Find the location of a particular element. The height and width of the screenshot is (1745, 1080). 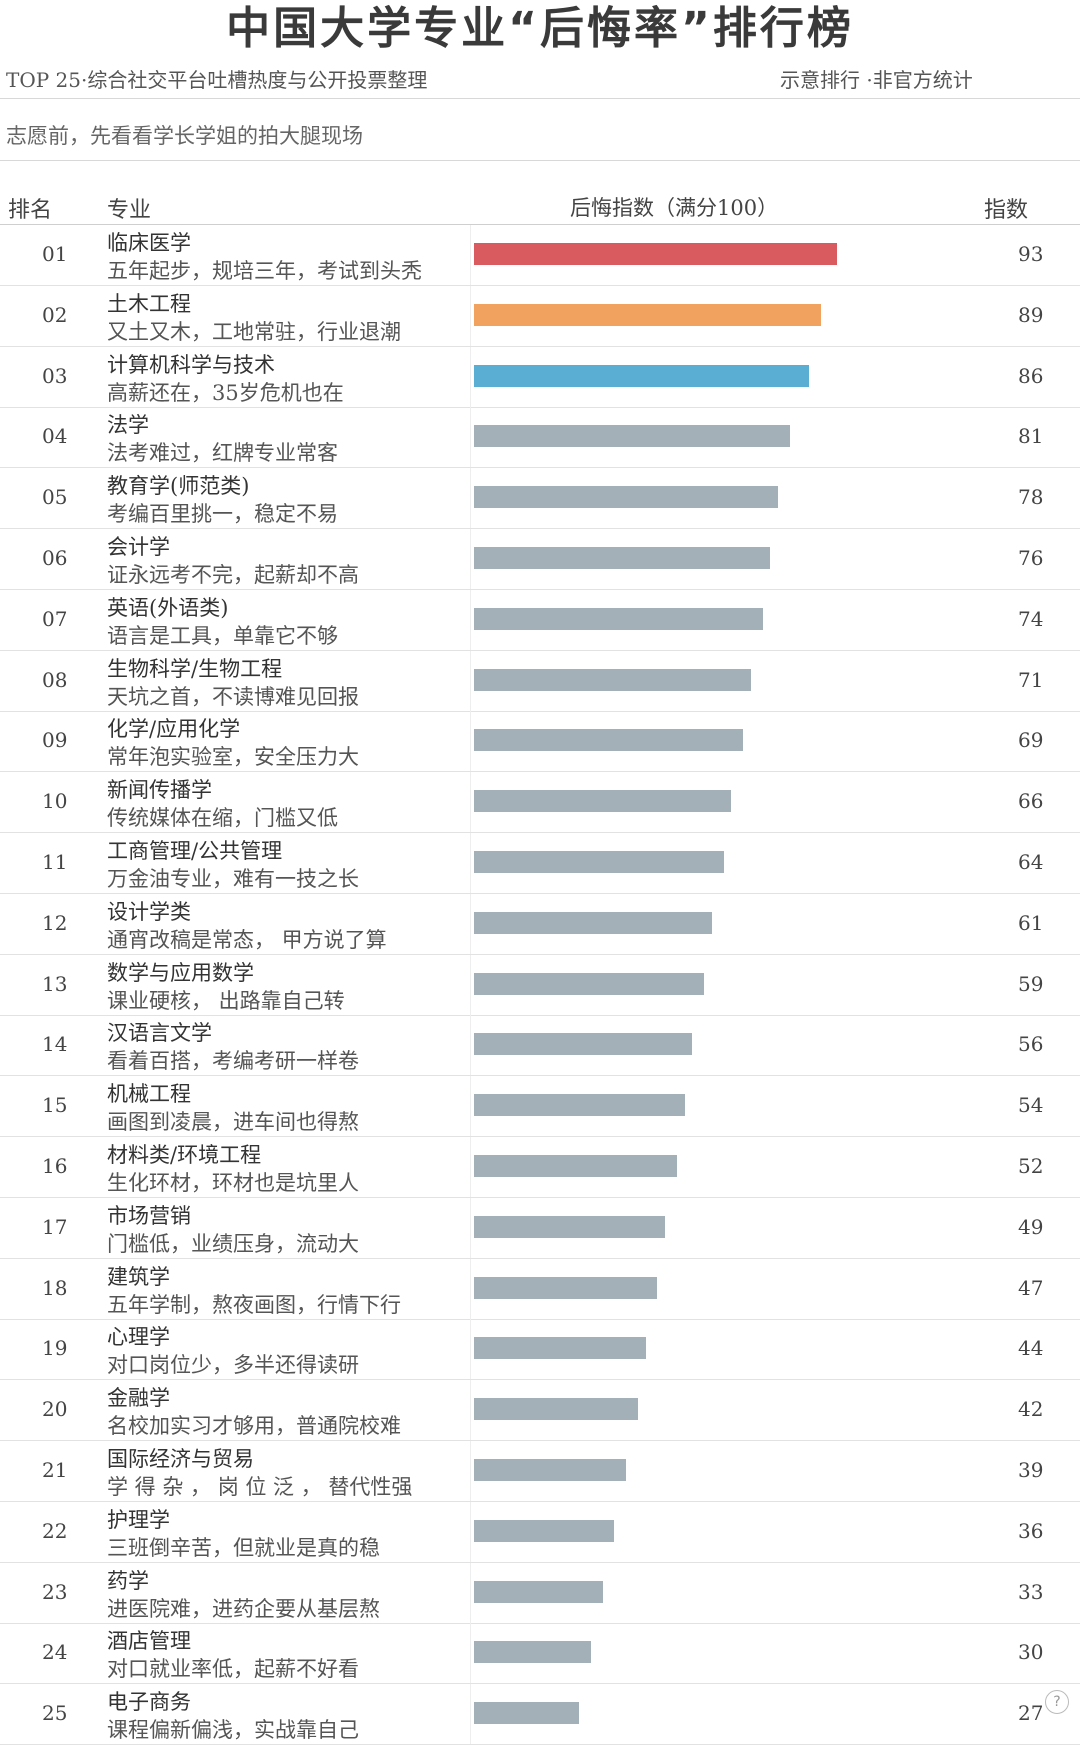

regret-value: 78 is located at coordinates (1031, 497).